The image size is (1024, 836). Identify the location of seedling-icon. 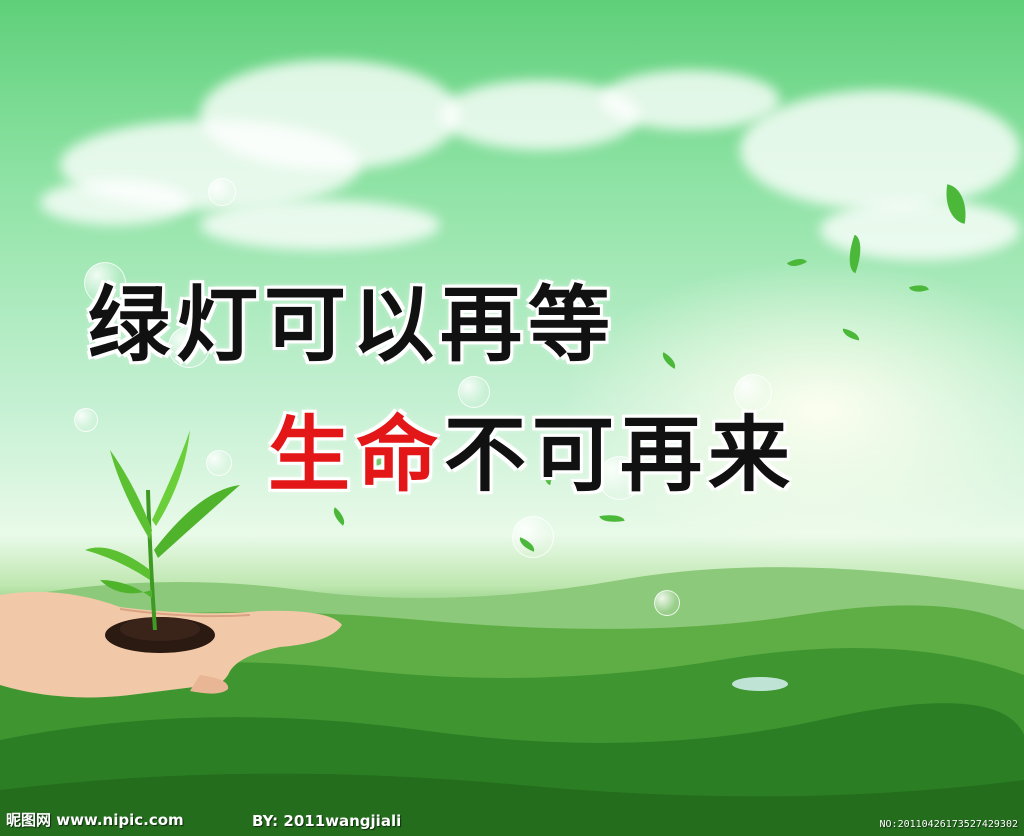
(162, 530).